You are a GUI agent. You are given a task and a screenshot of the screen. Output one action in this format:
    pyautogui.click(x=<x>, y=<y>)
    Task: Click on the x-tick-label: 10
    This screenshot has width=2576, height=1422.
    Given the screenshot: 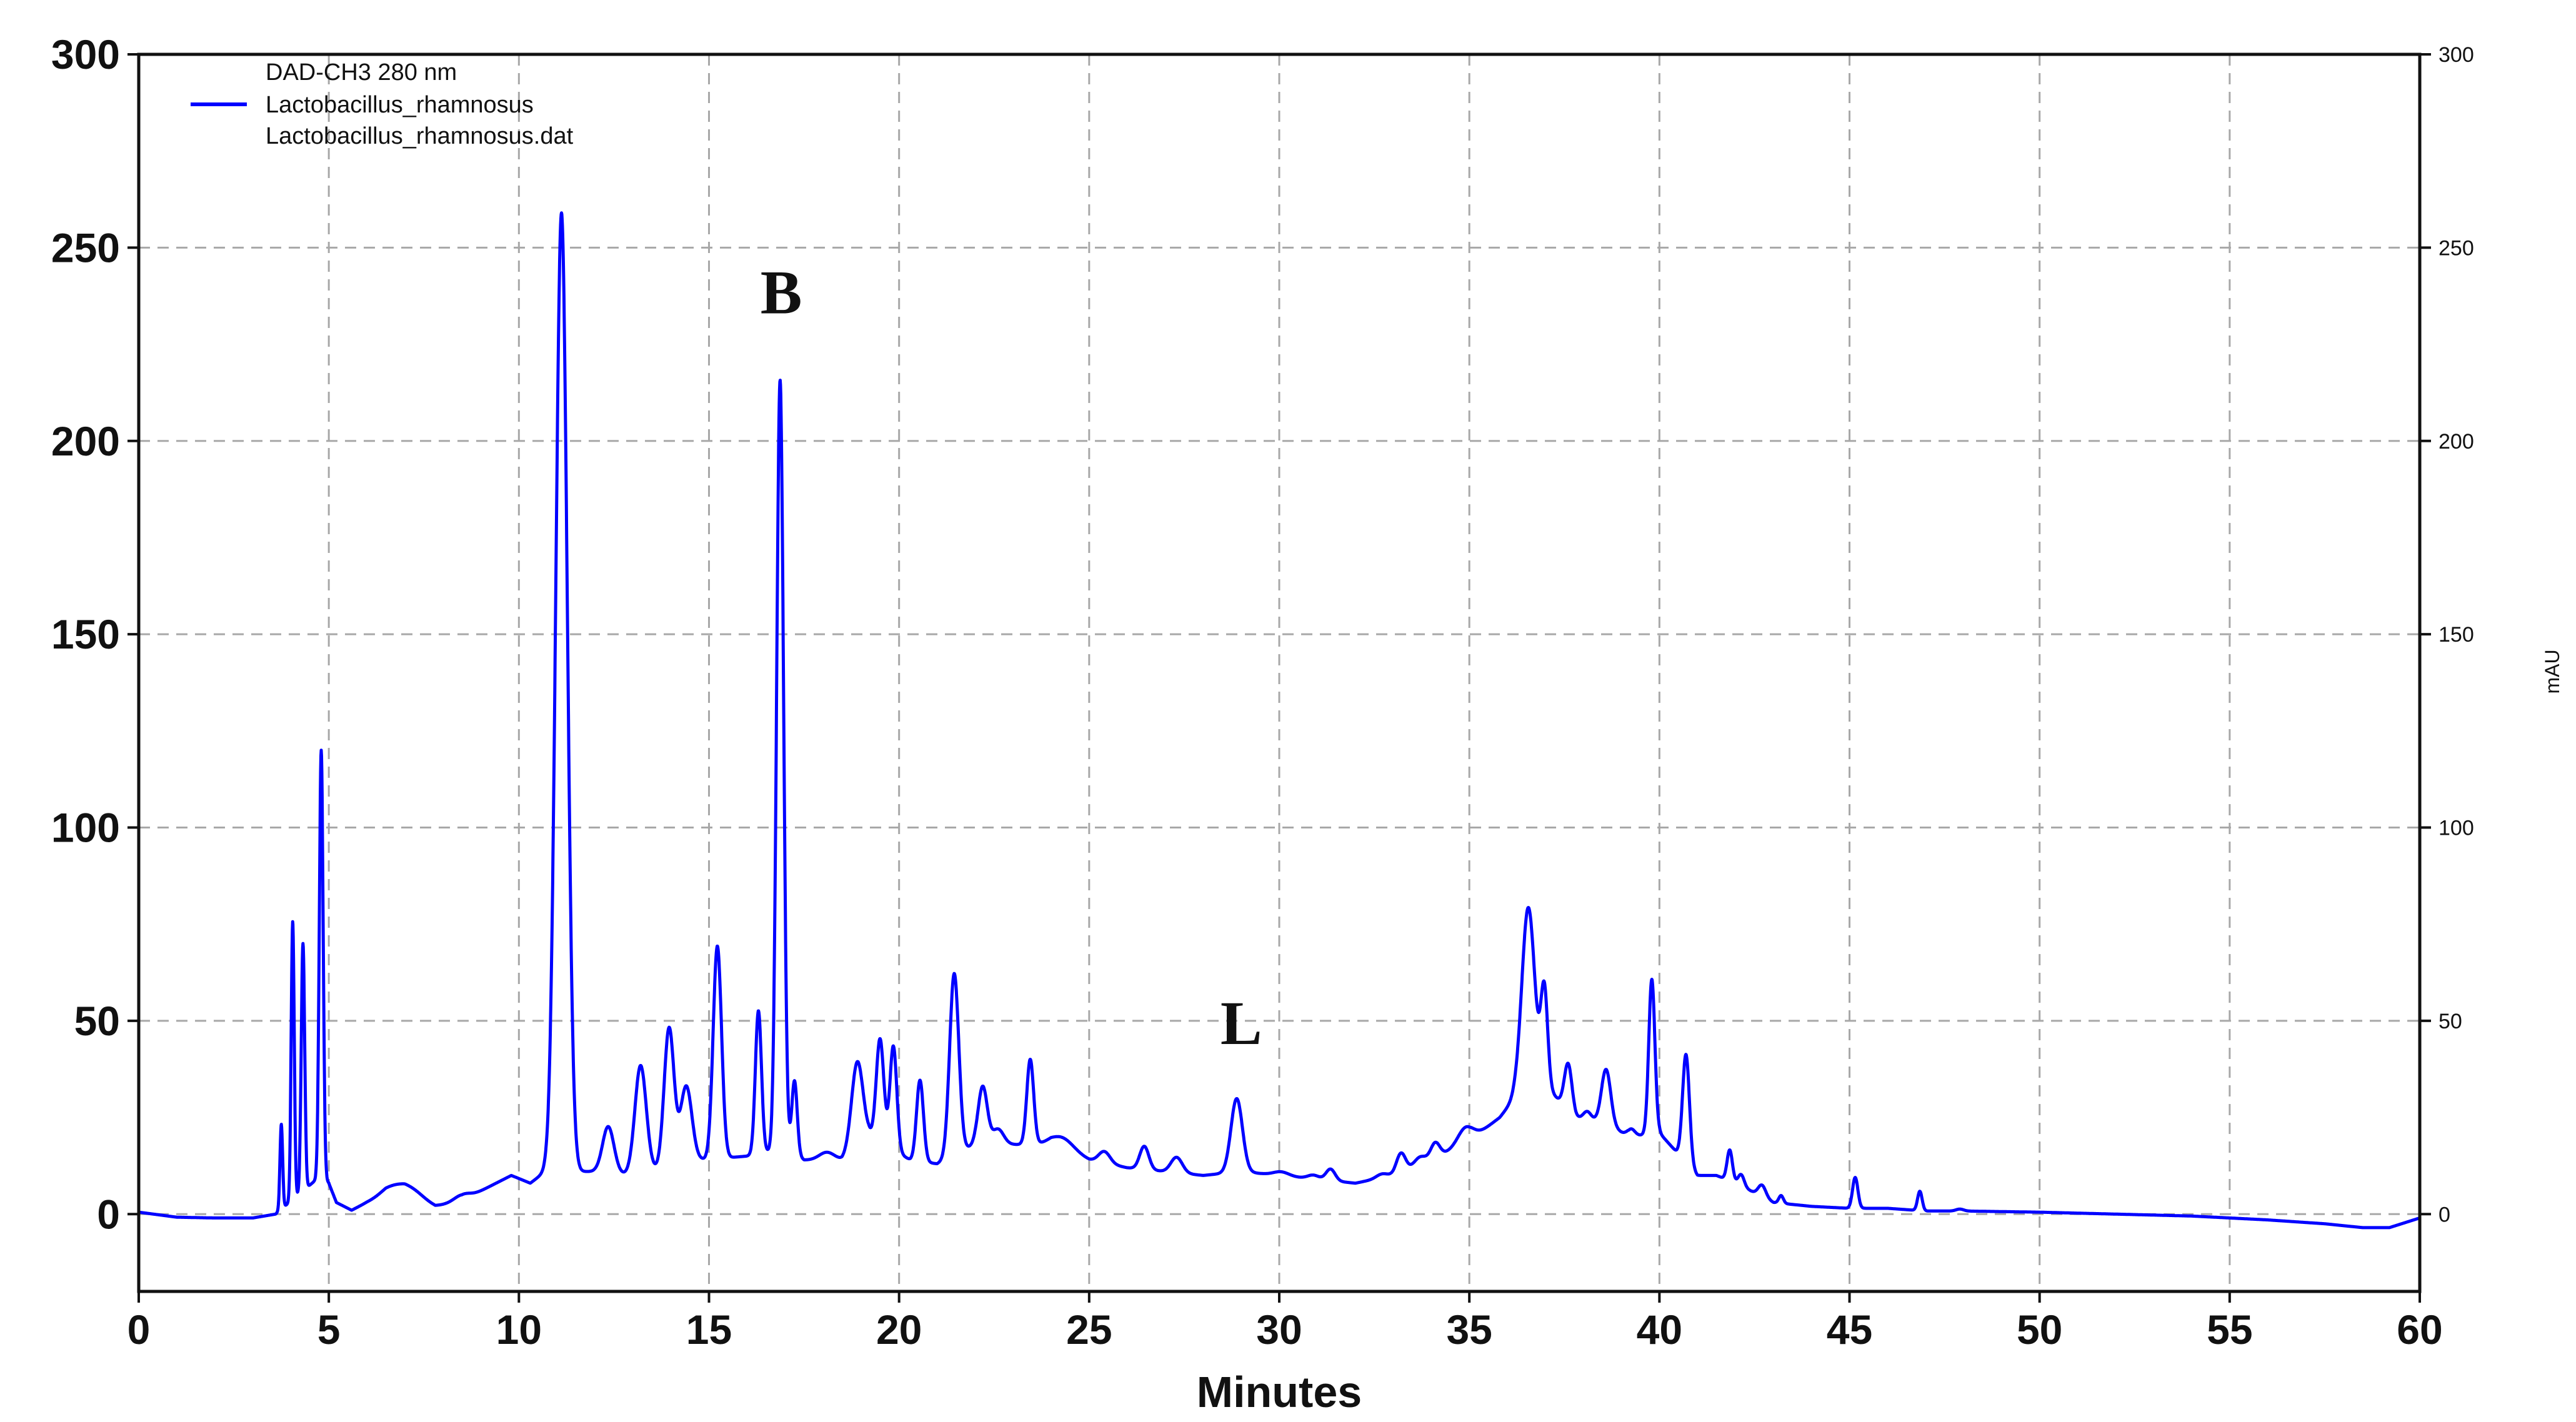 What is the action you would take?
    pyautogui.click(x=519, y=1330)
    